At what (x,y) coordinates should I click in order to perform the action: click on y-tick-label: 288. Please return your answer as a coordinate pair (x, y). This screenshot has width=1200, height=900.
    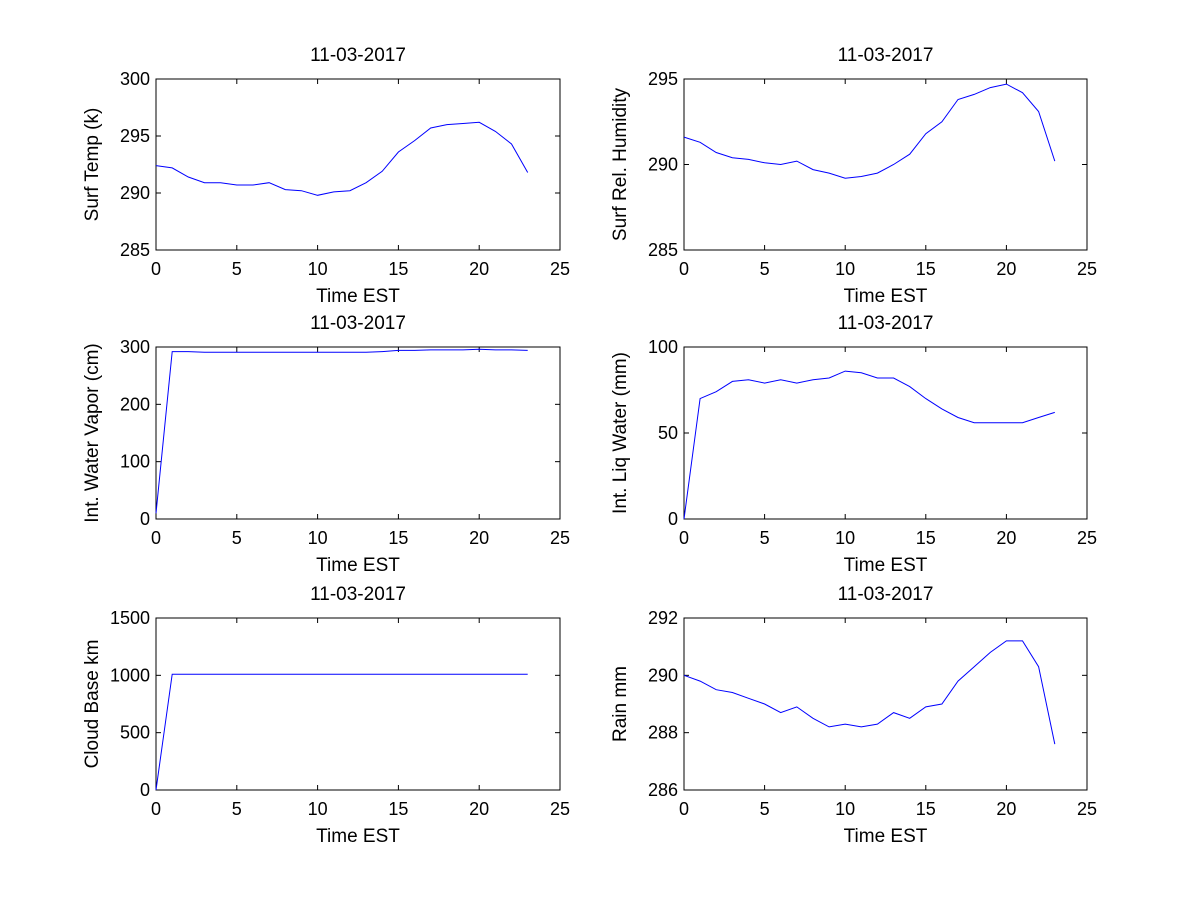
    Looking at the image, I should click on (663, 733).